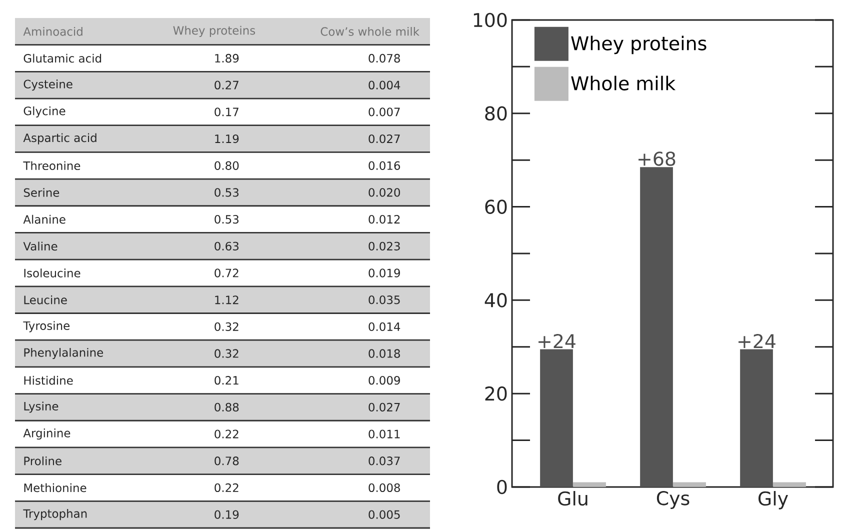 This screenshot has width=841, height=530. What do you see at coordinates (226, 461) in the screenshot?
I see `data-label: 0.78` at bounding box center [226, 461].